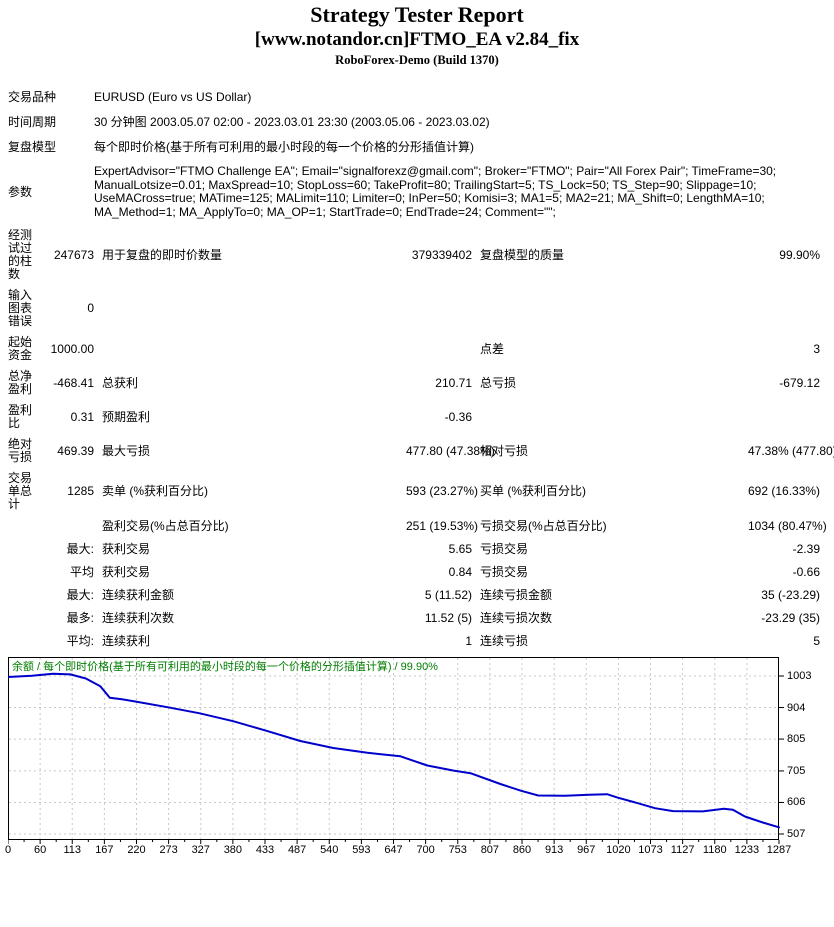 Image resolution: width=834 pixels, height=927 pixels. I want to click on x-axis-tick-label: 220, so click(136, 850).